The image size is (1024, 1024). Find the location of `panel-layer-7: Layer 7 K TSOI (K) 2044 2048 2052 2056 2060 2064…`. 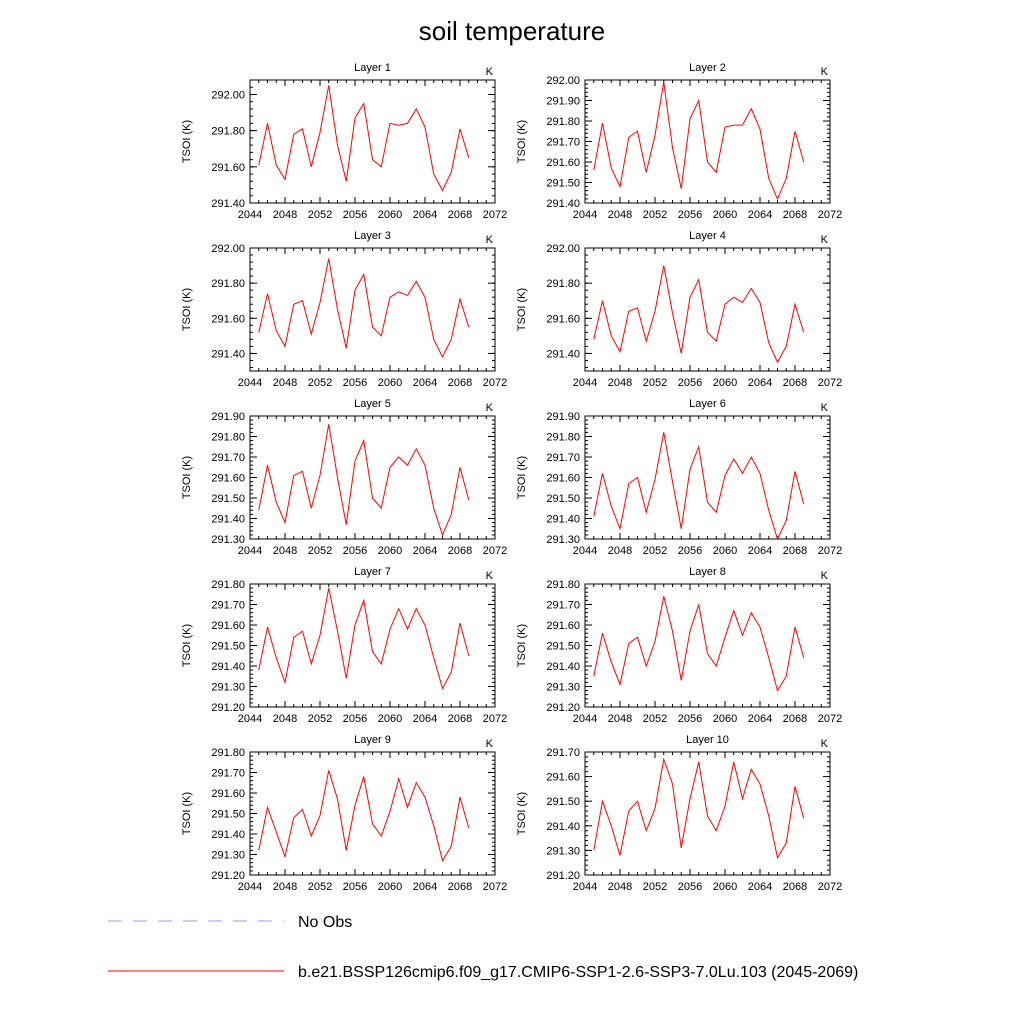

panel-layer-7: Layer 7 K TSOI (K) 2044 2048 2052 2056 2060 2064… is located at coordinates (344, 645).